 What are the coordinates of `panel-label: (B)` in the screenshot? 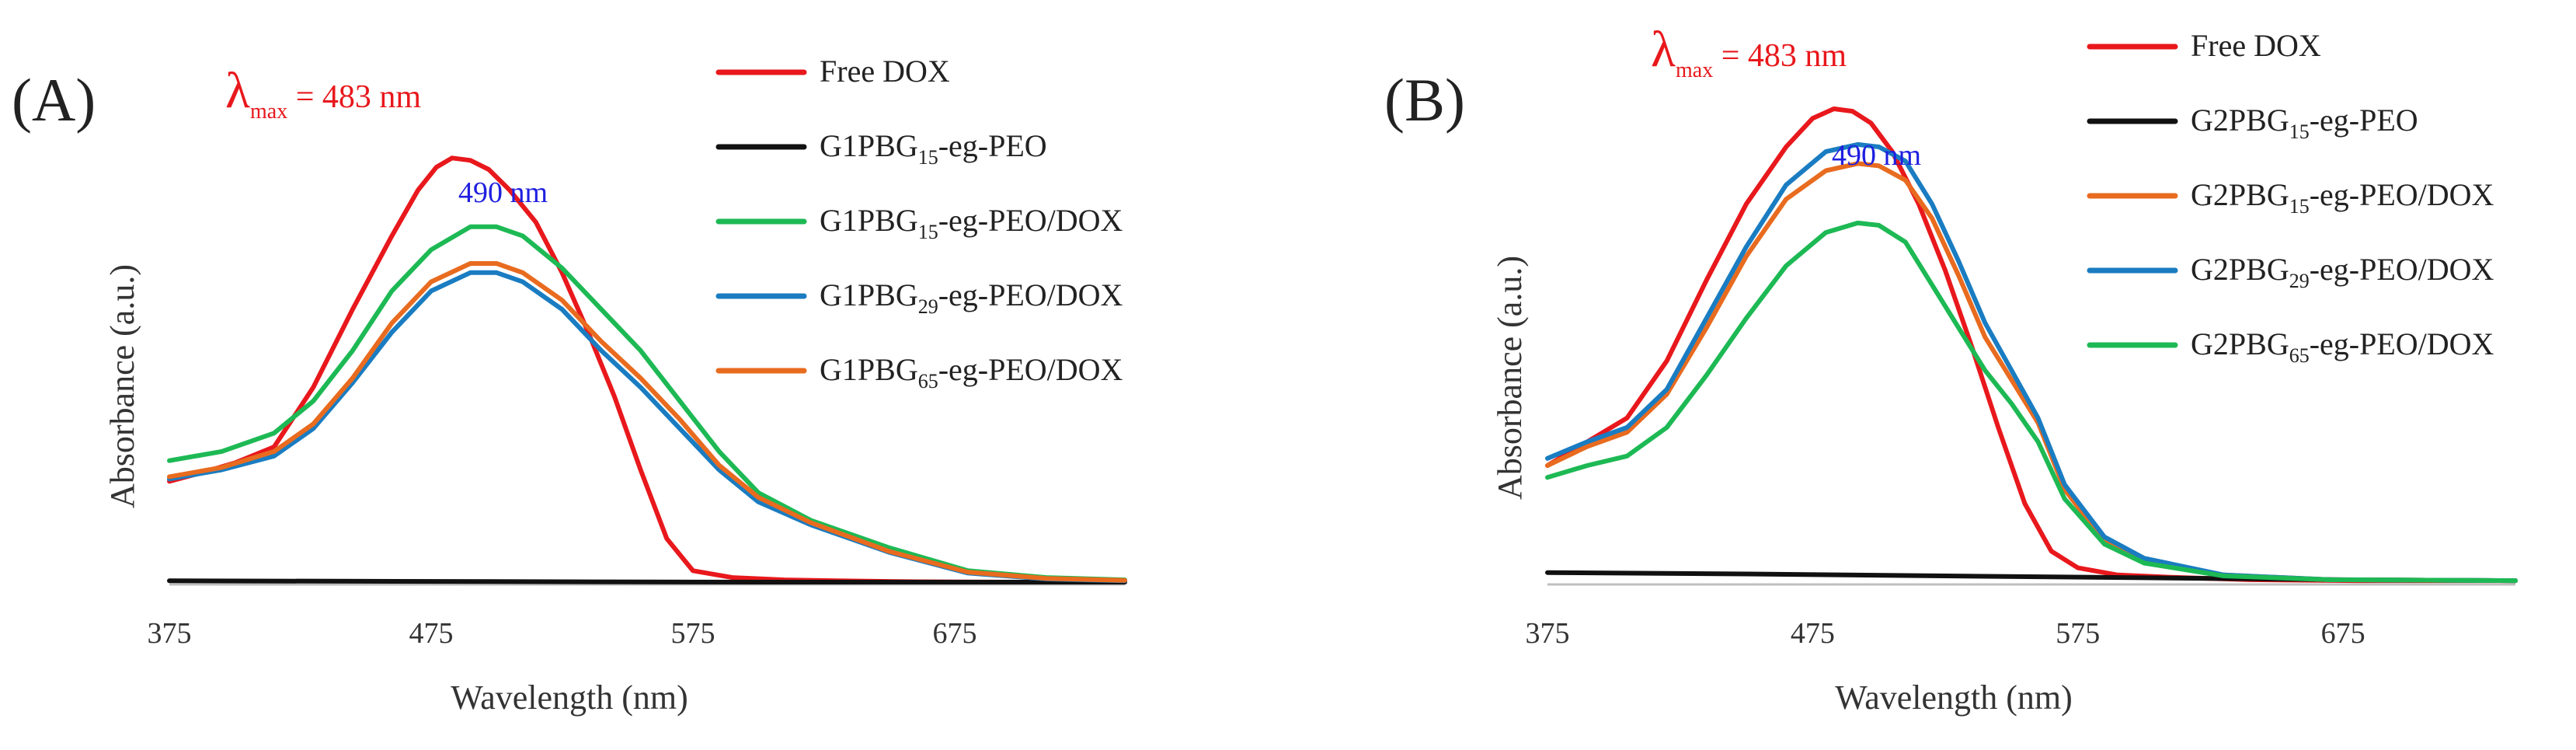 It's located at (1424, 100).